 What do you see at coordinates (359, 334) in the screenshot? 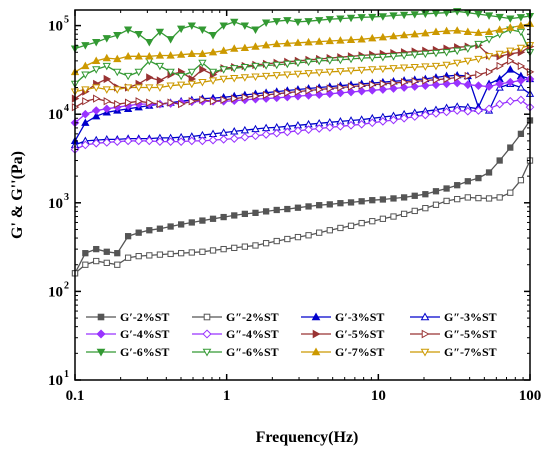
I see `legend-label: G′-5%ST` at bounding box center [359, 334].